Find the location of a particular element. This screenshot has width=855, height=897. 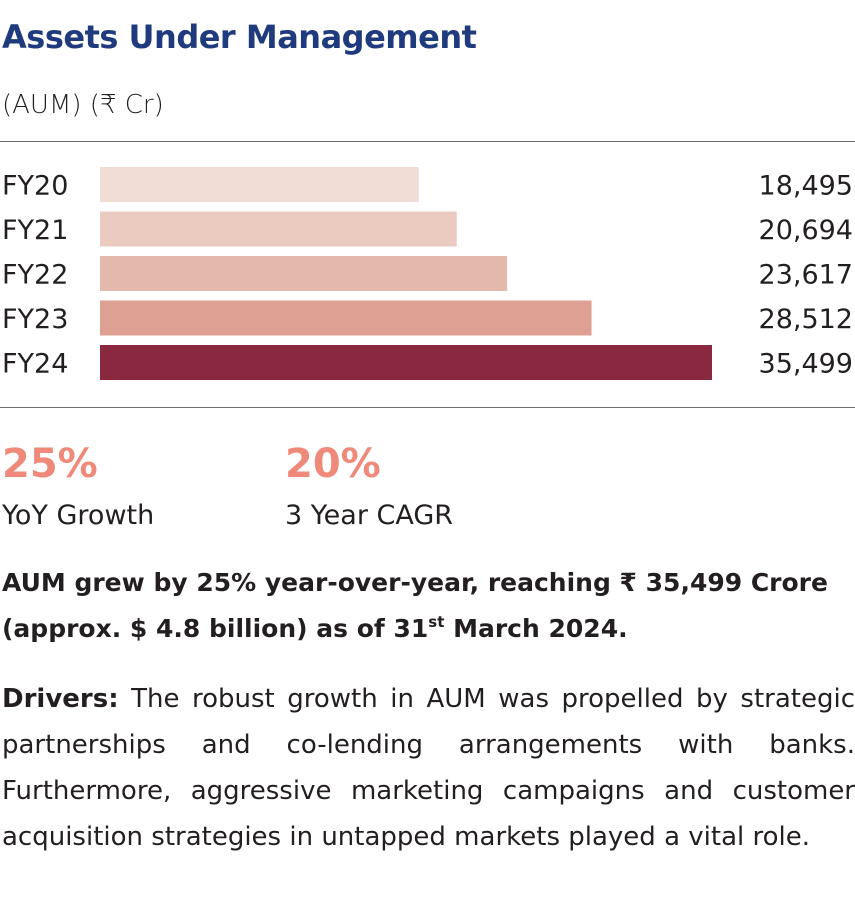

bar-fy21 is located at coordinates (278, 229).